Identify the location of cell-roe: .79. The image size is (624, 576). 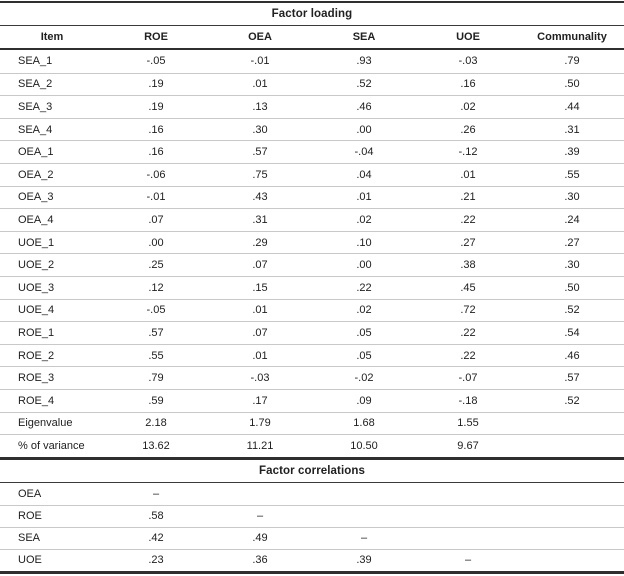
(156, 378).